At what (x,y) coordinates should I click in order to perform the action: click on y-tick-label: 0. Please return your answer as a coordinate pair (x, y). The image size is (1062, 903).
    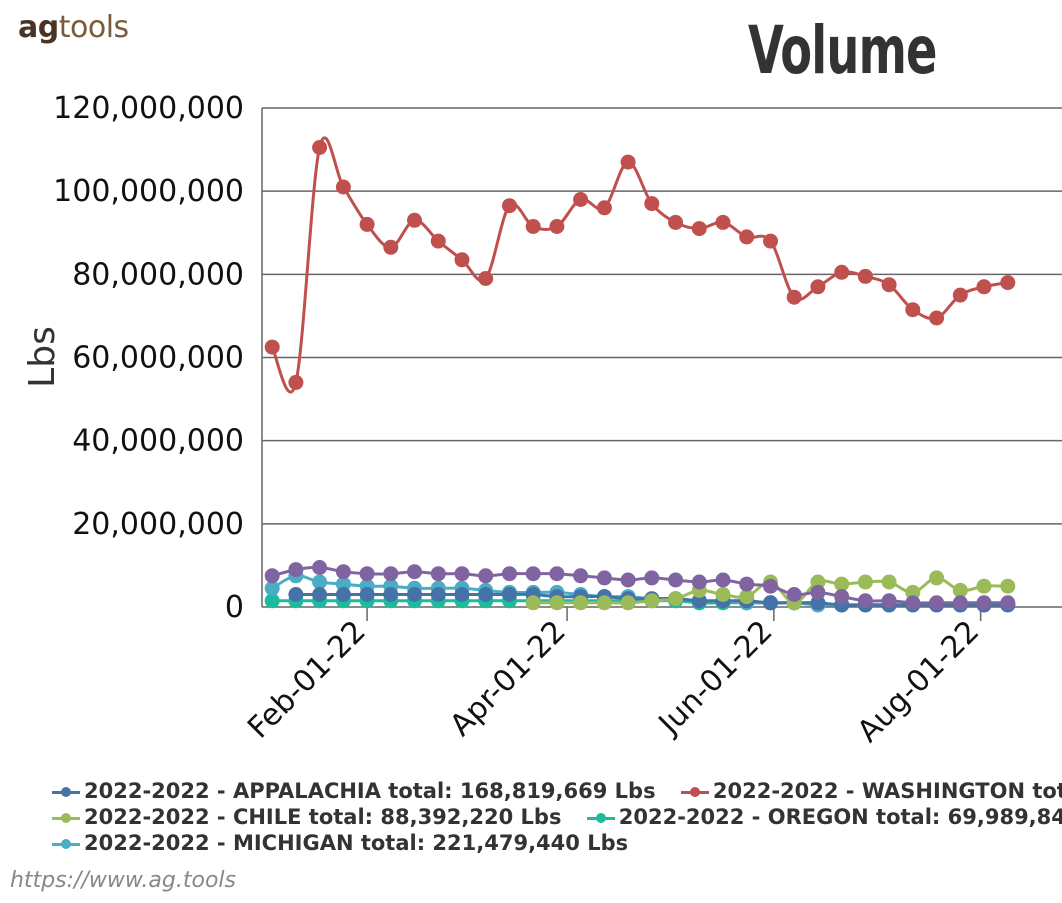
    Looking at the image, I should click on (234, 607).